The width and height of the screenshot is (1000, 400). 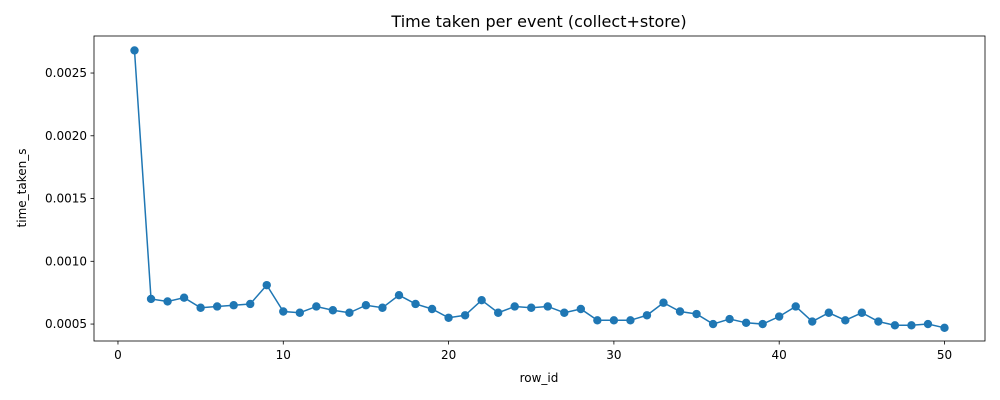 What do you see at coordinates (118, 355) in the screenshot?
I see `x-tick-label: 0` at bounding box center [118, 355].